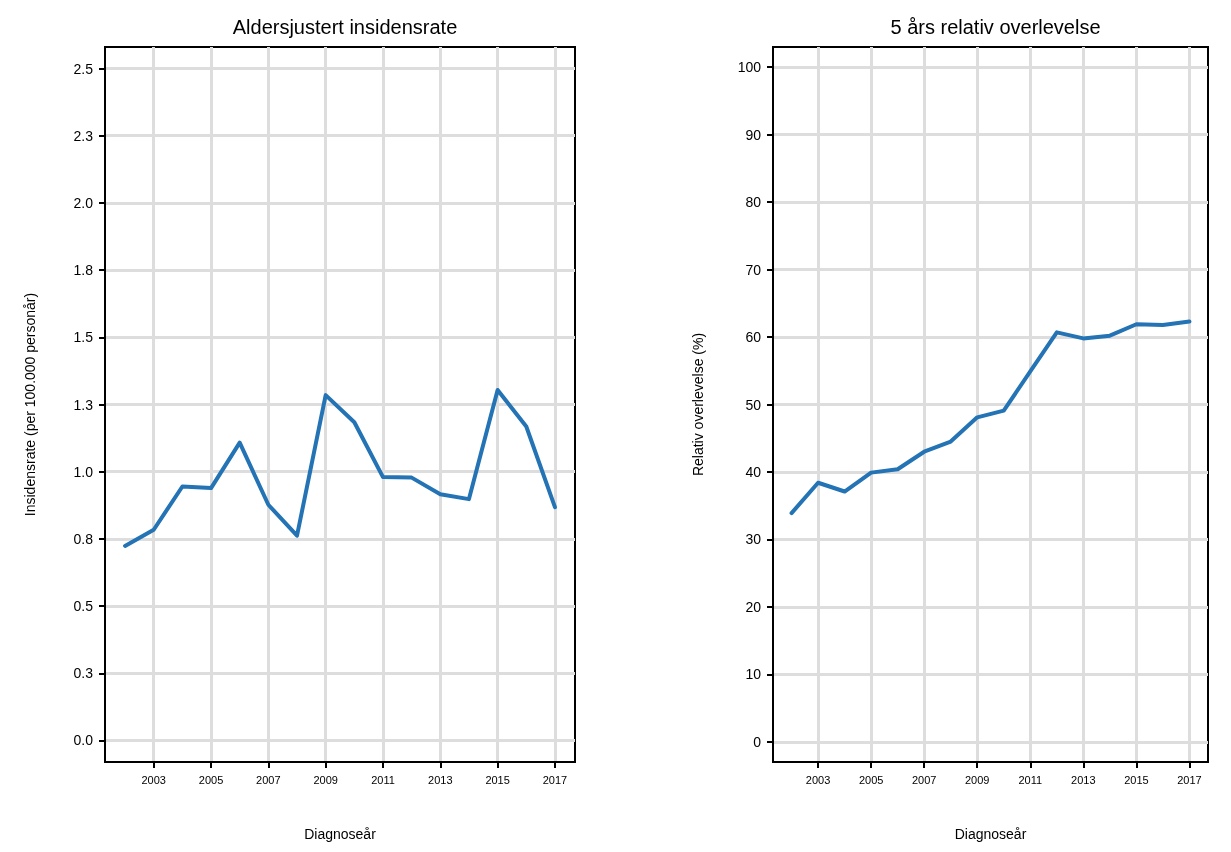  Describe the element at coordinates (753, 539) in the screenshot. I see `y-tick-label: 30` at that location.